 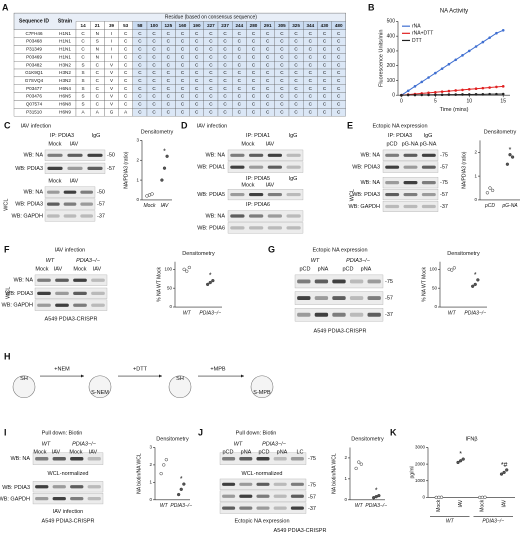 I want to click on label: +NEM, so click(x=62, y=369).